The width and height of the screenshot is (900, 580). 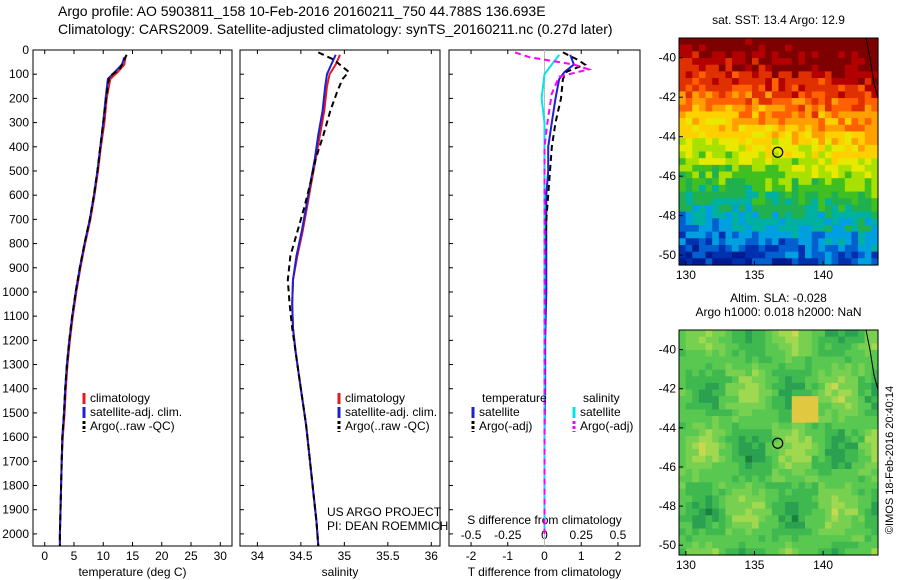 I want to click on sst-map-lon-label: 135, so click(x=754, y=275).